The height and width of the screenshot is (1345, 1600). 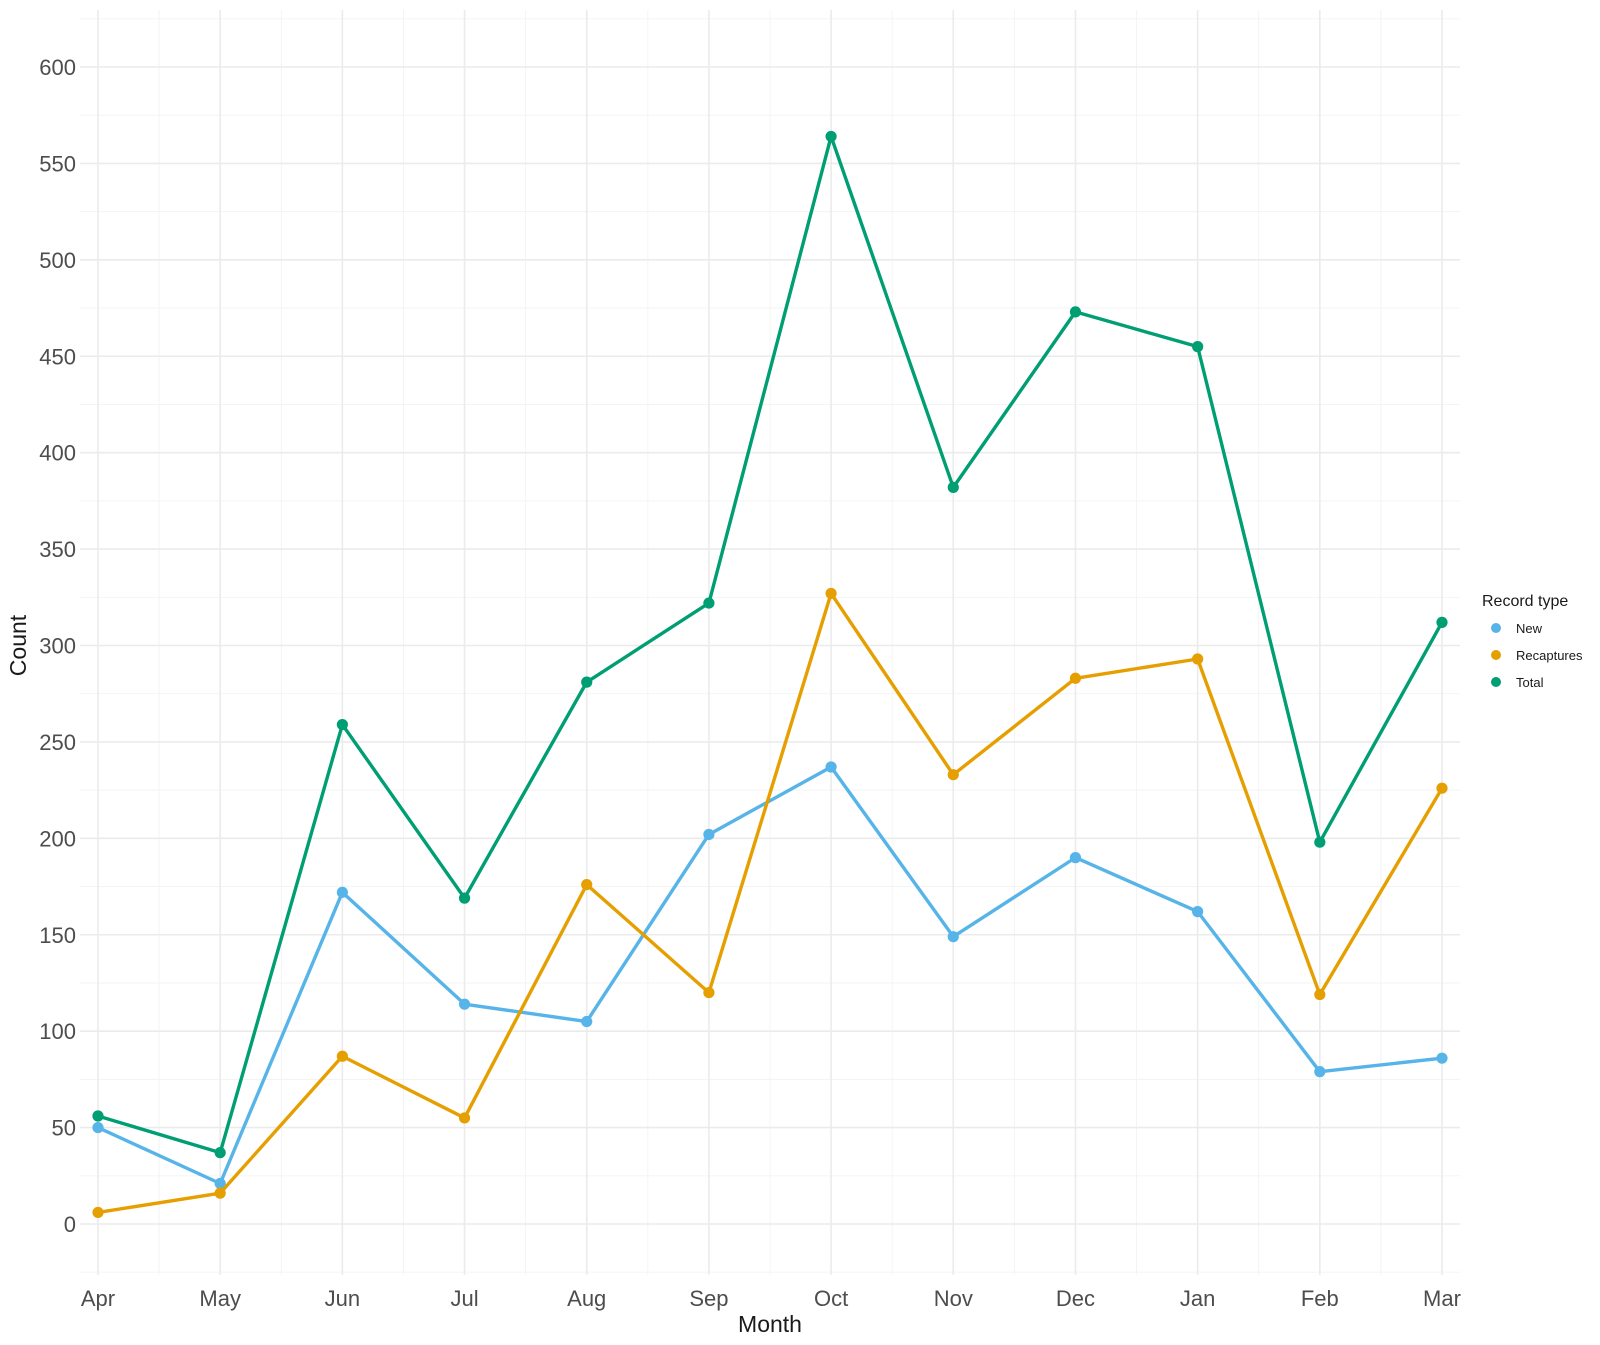 I want to click on y-axis-title: Count, so click(x=18, y=645).